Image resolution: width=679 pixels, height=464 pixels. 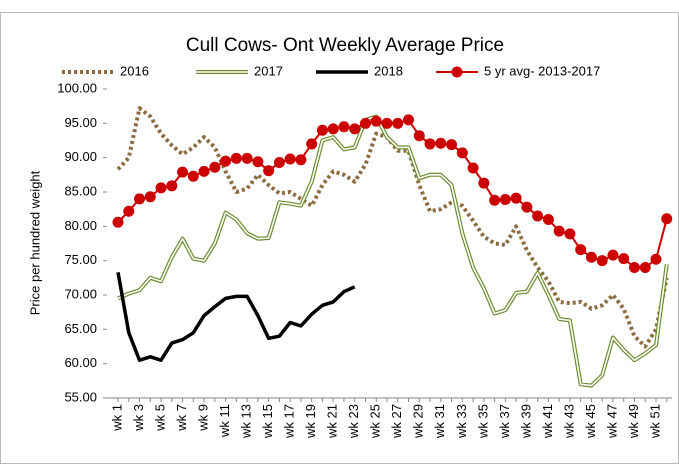 I want to click on x-tick-label: wk 41, so click(x=547, y=421).